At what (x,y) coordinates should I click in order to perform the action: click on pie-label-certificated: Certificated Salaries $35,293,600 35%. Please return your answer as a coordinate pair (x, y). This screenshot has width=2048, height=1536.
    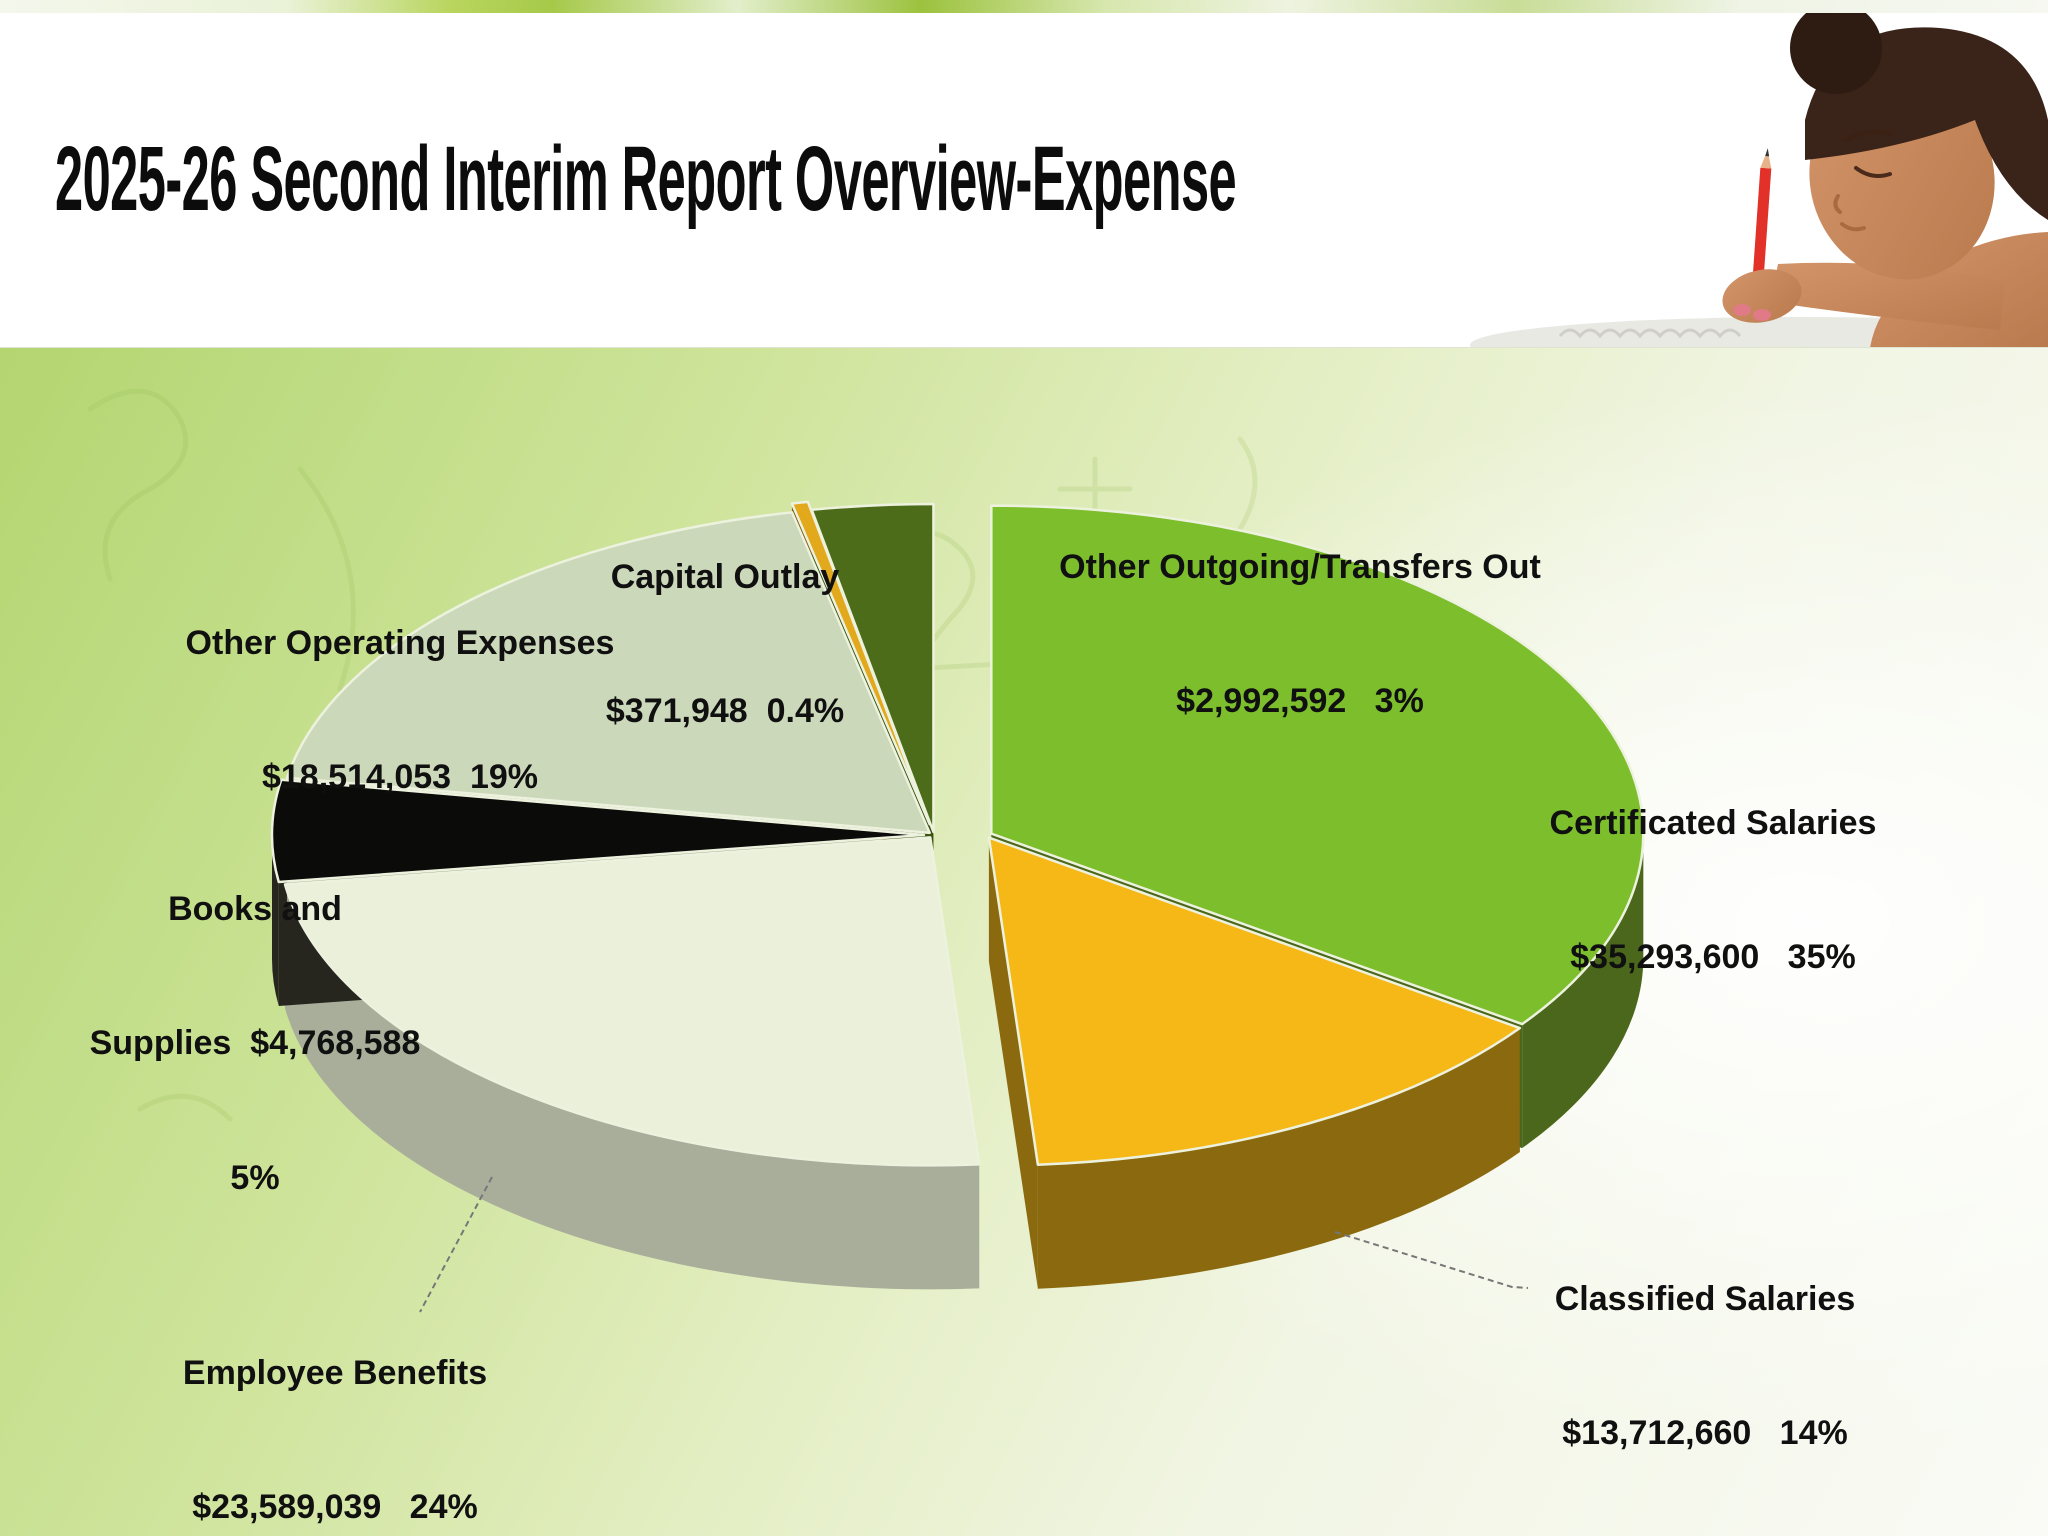
    Looking at the image, I should click on (1713, 890).